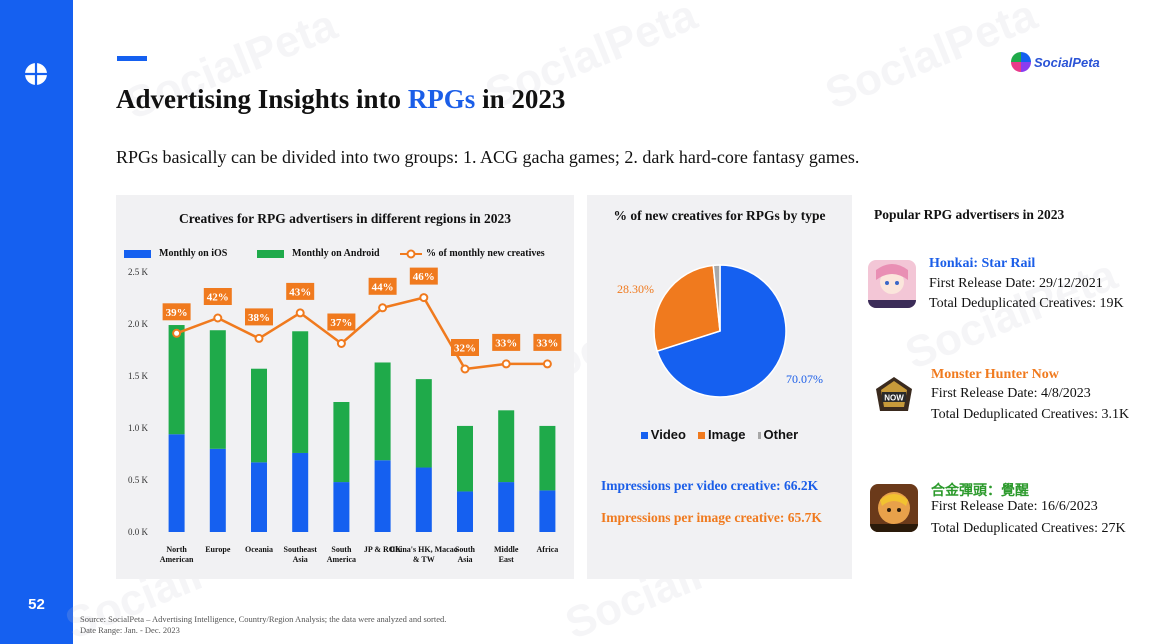 The height and width of the screenshot is (644, 1150). What do you see at coordinates (894, 508) in the screenshot?
I see `metal-slug-app-icon` at bounding box center [894, 508].